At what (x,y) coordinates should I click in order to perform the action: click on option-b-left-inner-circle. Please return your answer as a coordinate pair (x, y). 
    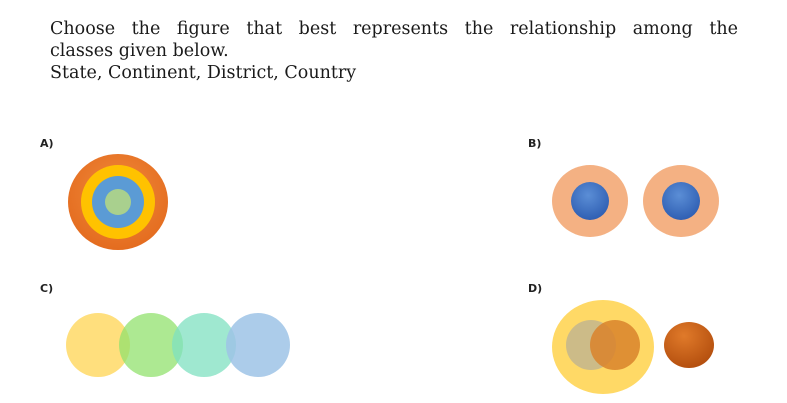
    Looking at the image, I should click on (590, 201).